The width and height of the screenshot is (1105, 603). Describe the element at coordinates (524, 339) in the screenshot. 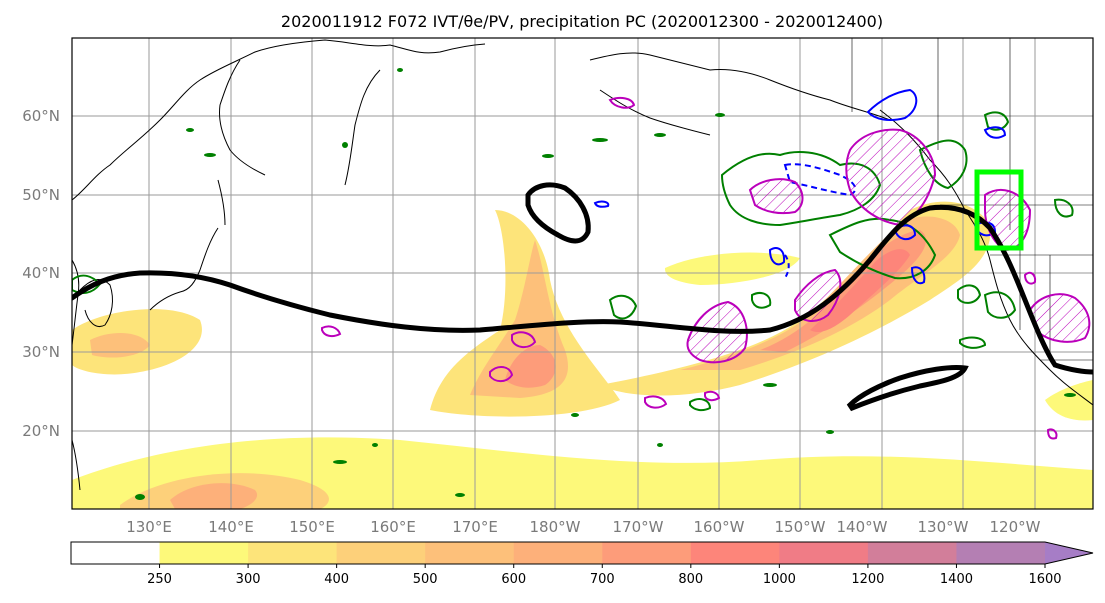

I see `precip-contour-small2` at that location.